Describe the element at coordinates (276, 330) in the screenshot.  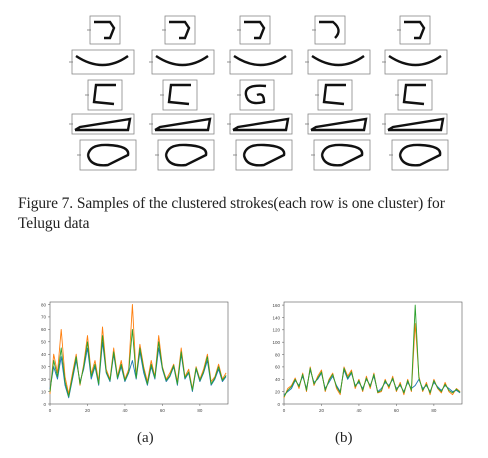
I see `y-tick-label: 120` at that location.